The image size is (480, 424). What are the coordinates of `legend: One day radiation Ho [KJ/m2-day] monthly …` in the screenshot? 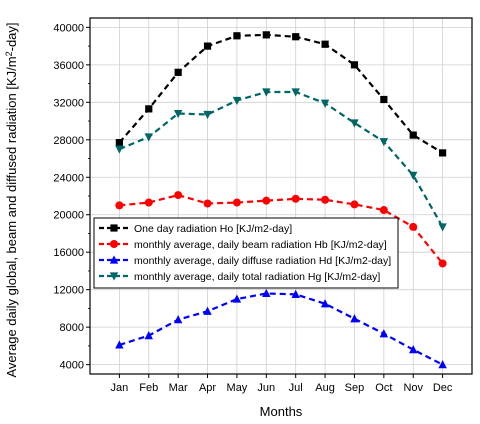 It's located at (246, 253).